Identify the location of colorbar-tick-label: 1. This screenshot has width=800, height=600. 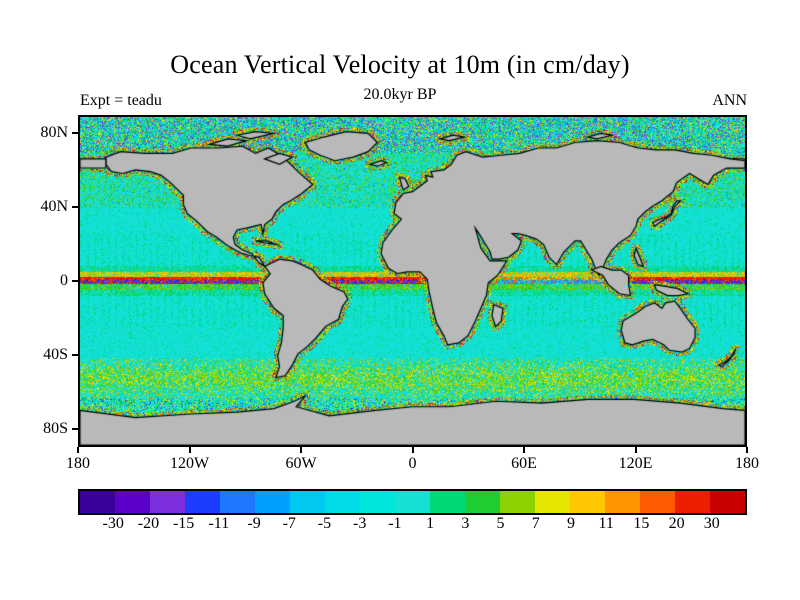
(430, 523).